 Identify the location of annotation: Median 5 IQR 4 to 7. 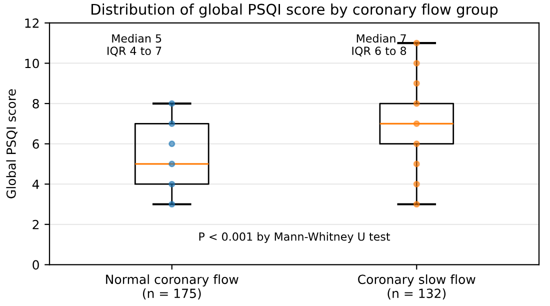
(135, 45).